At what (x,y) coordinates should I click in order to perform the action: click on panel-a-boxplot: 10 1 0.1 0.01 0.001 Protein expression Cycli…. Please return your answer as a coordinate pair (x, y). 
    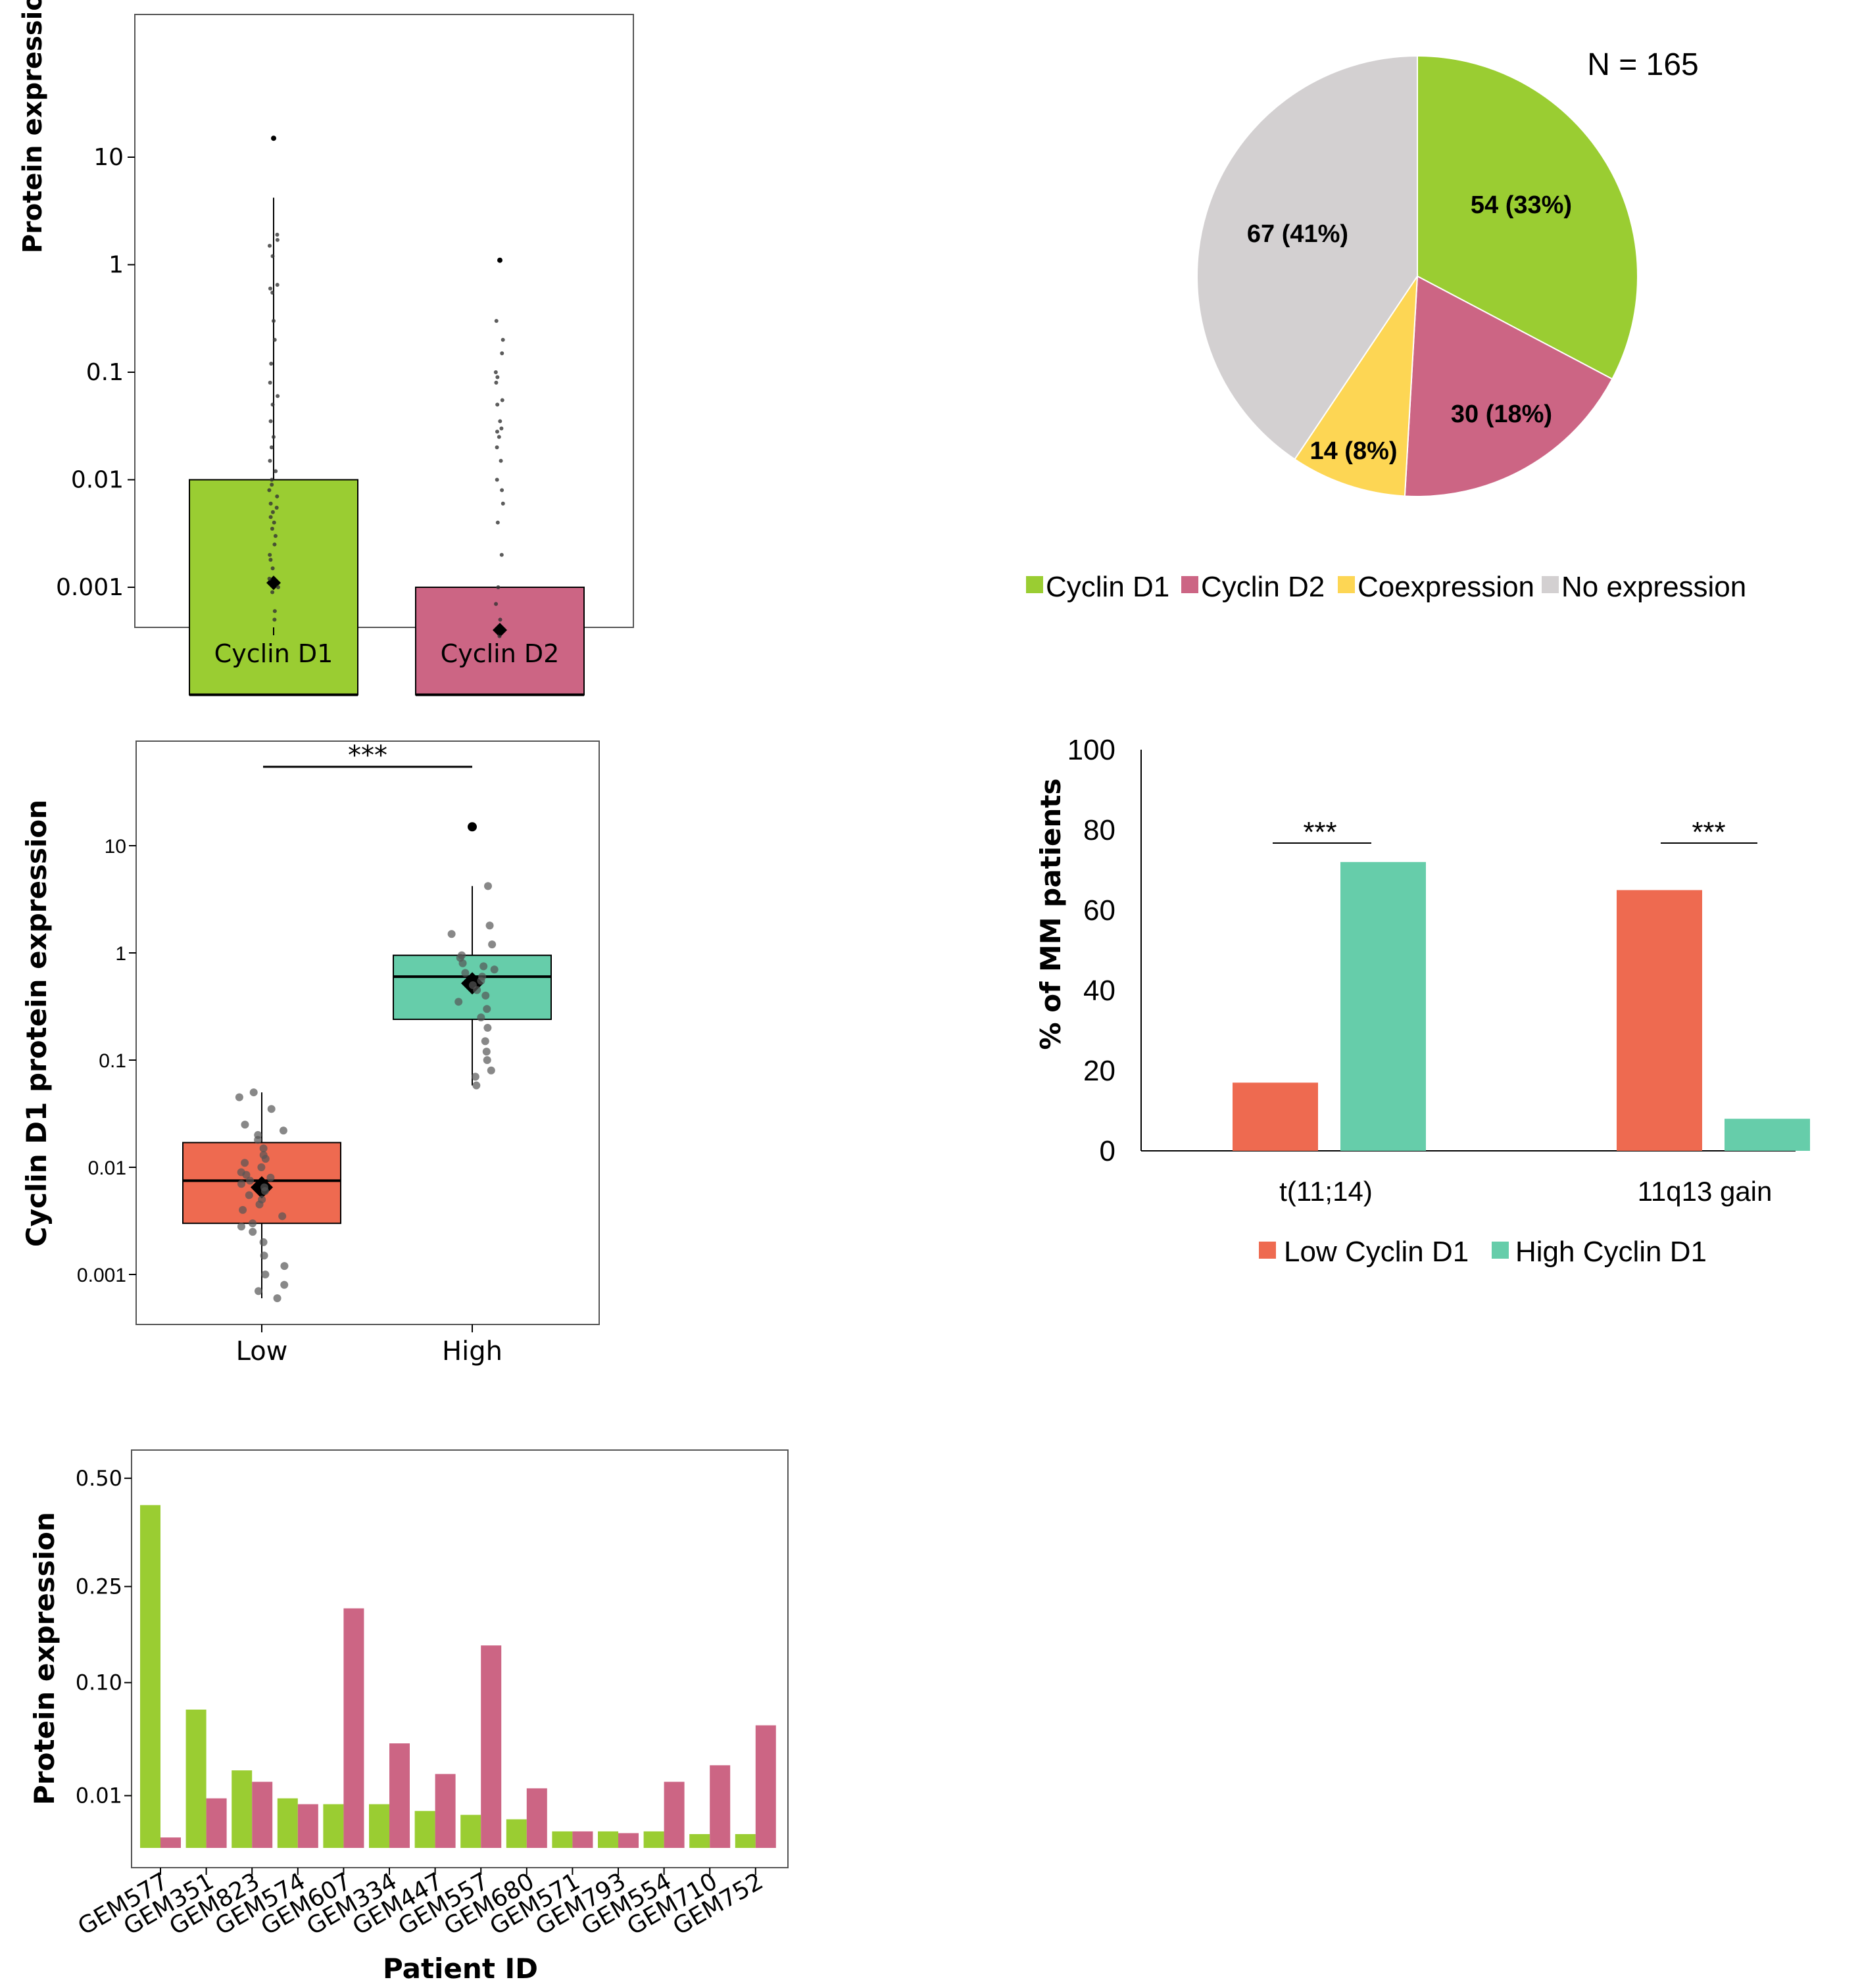
    Looking at the image, I should click on (326, 348).